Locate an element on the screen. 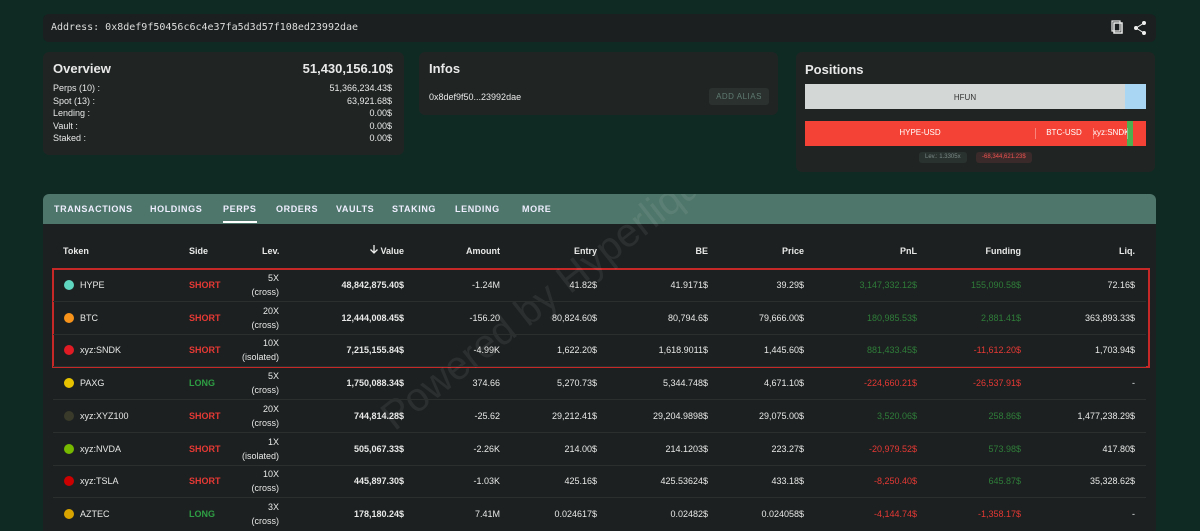 The image size is (1200, 531). cell-pnl: -224,660.21$ is located at coordinates (890, 383).